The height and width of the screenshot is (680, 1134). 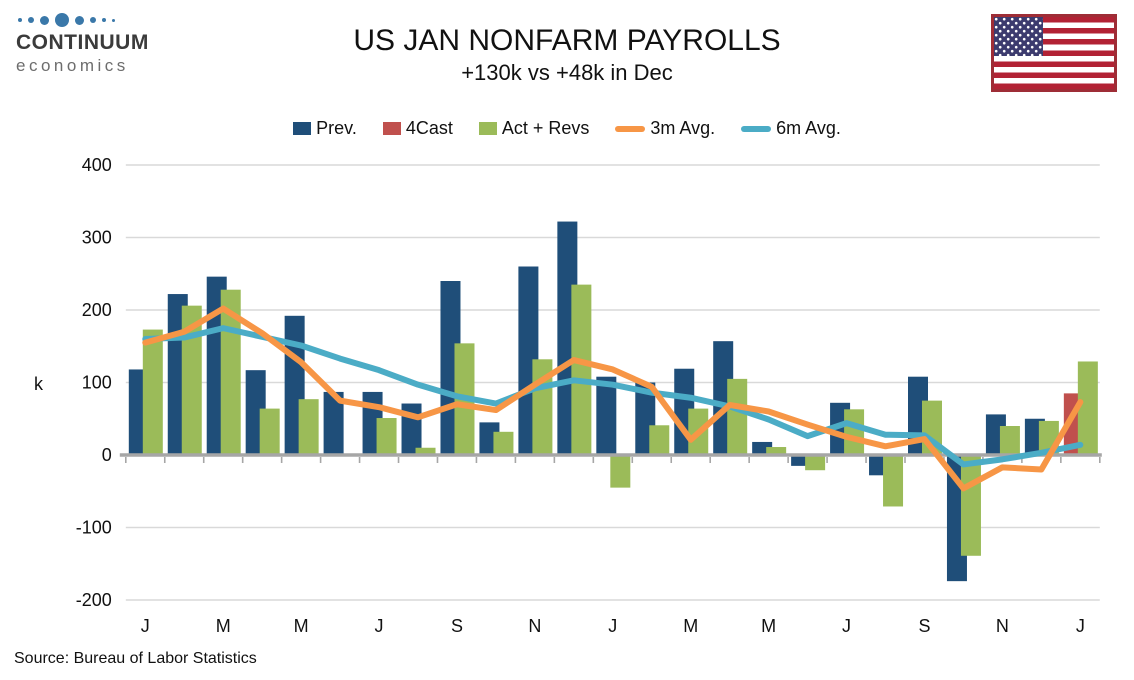 What do you see at coordinates (545, 128) in the screenshot?
I see `legend-label: Act + Revs` at bounding box center [545, 128].